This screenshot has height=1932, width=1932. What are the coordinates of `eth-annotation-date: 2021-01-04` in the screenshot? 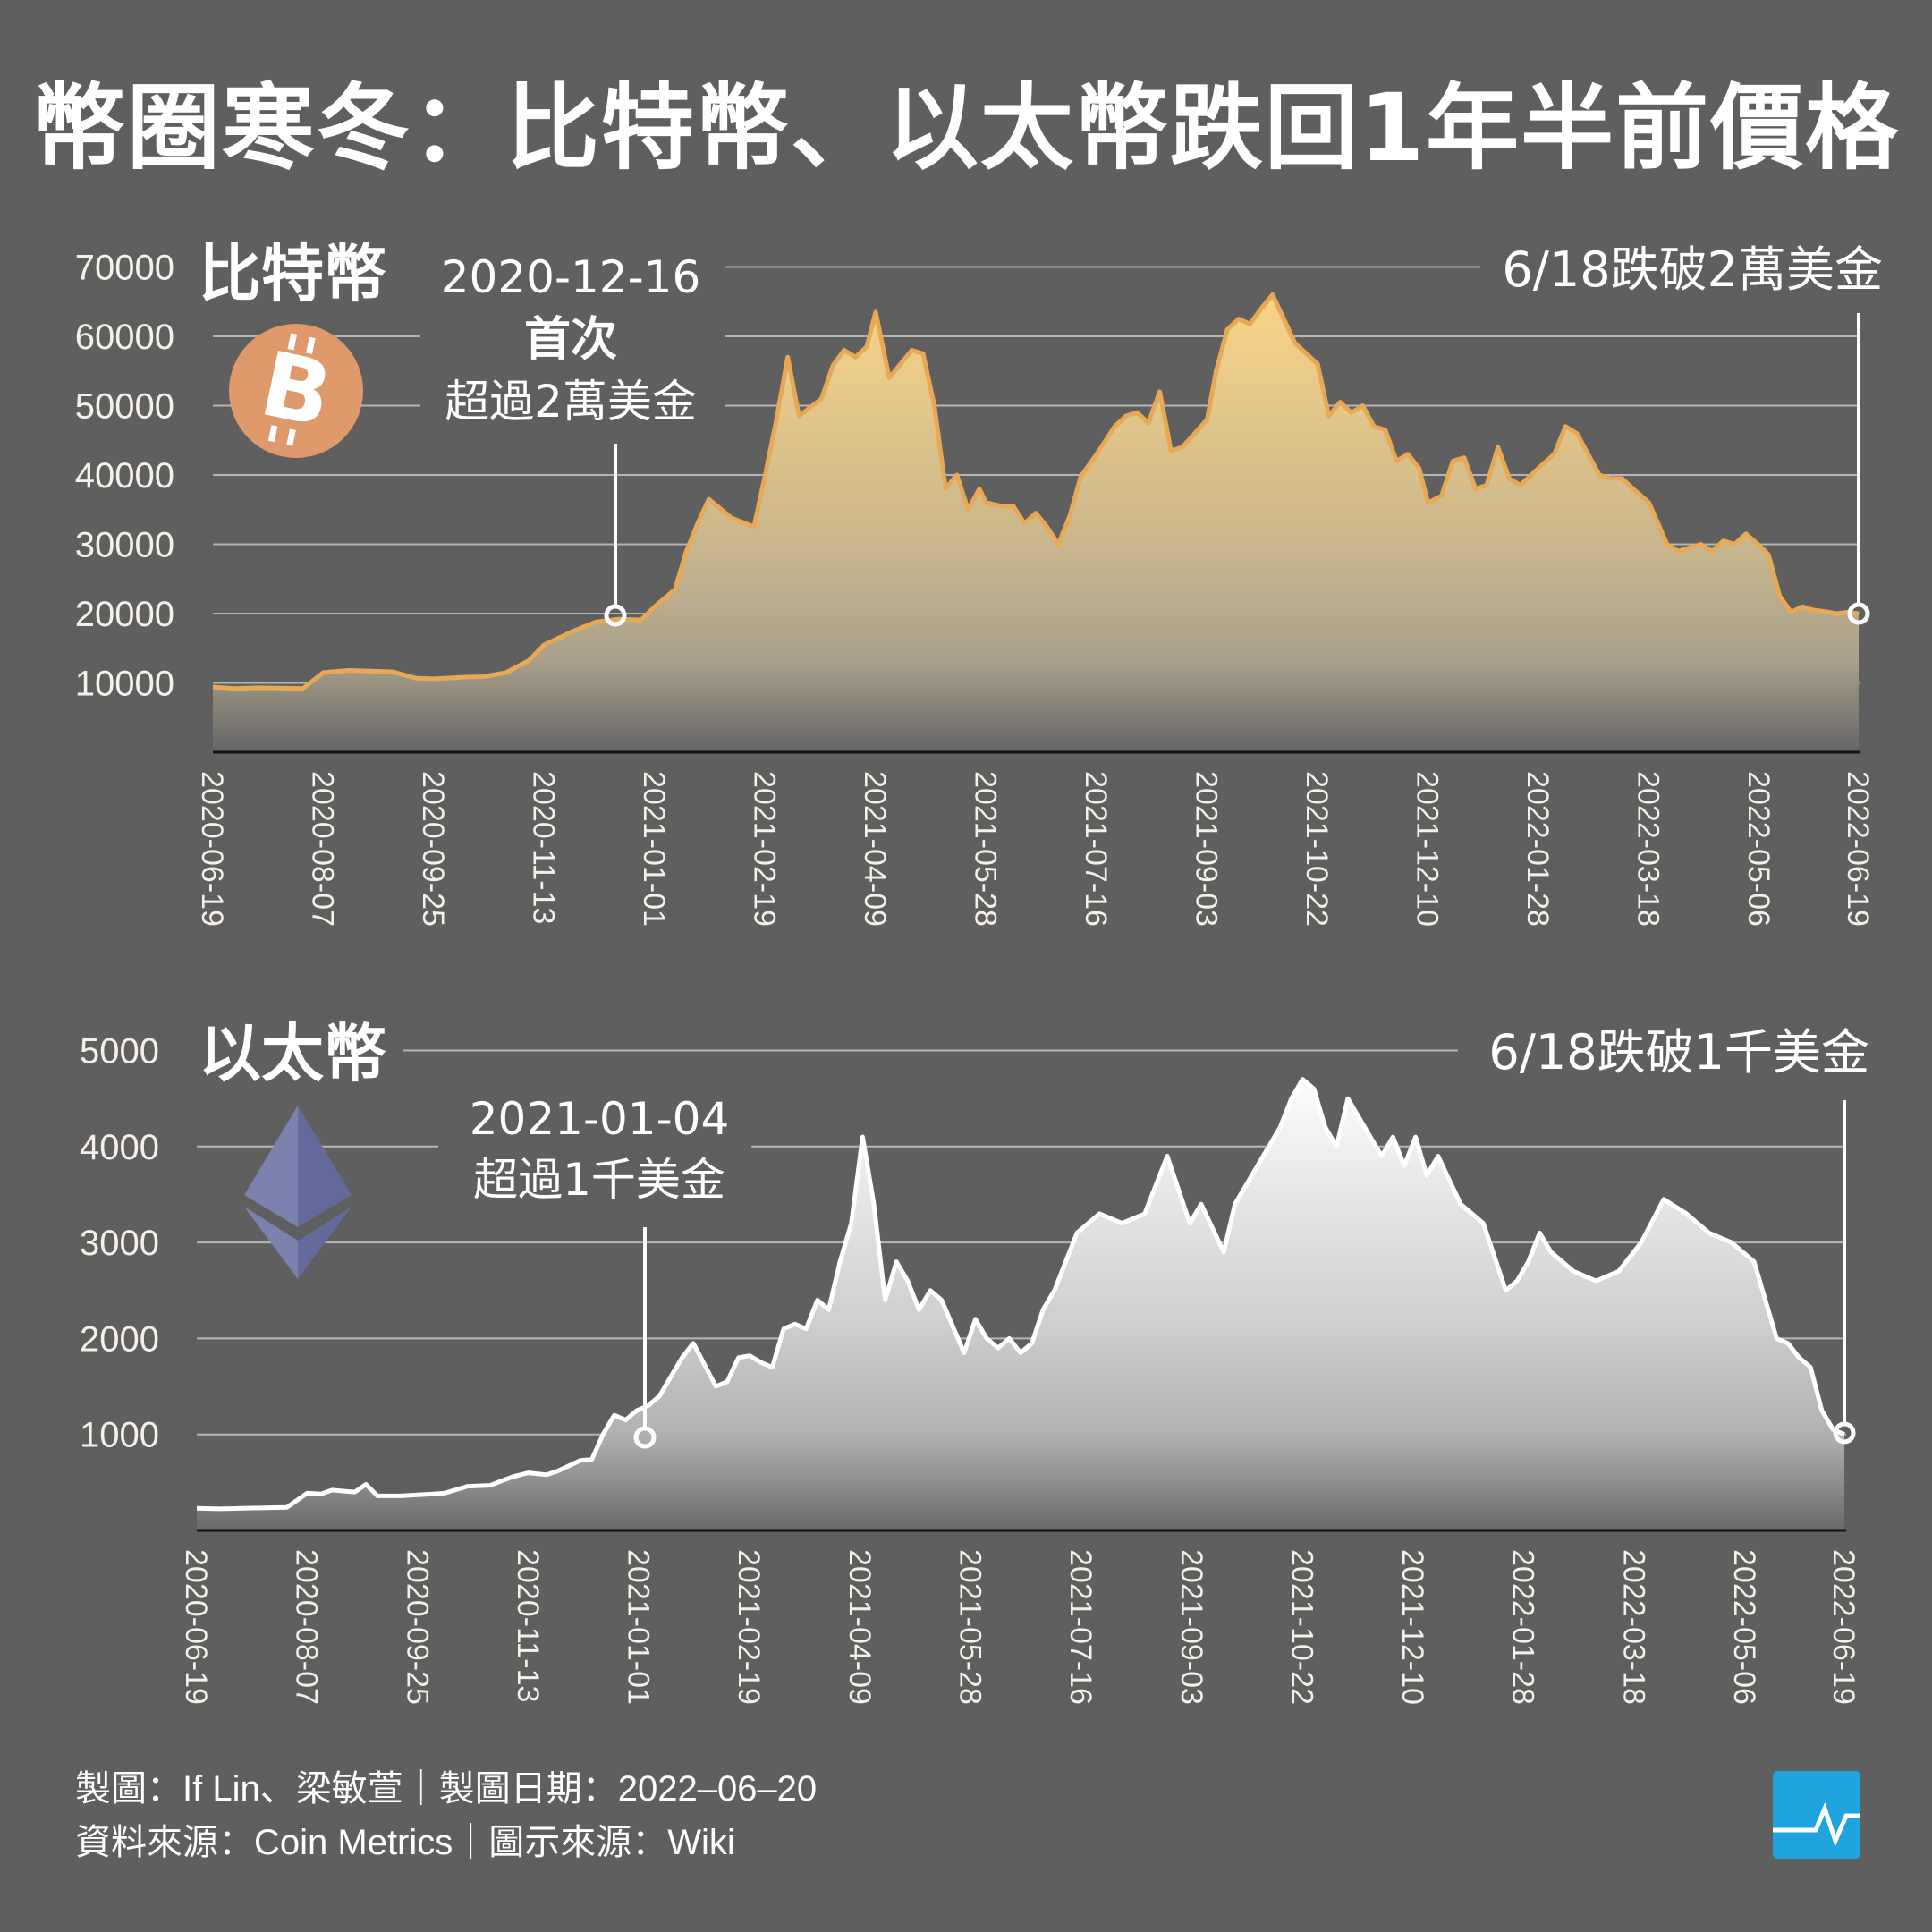 It's located at (600, 1119).